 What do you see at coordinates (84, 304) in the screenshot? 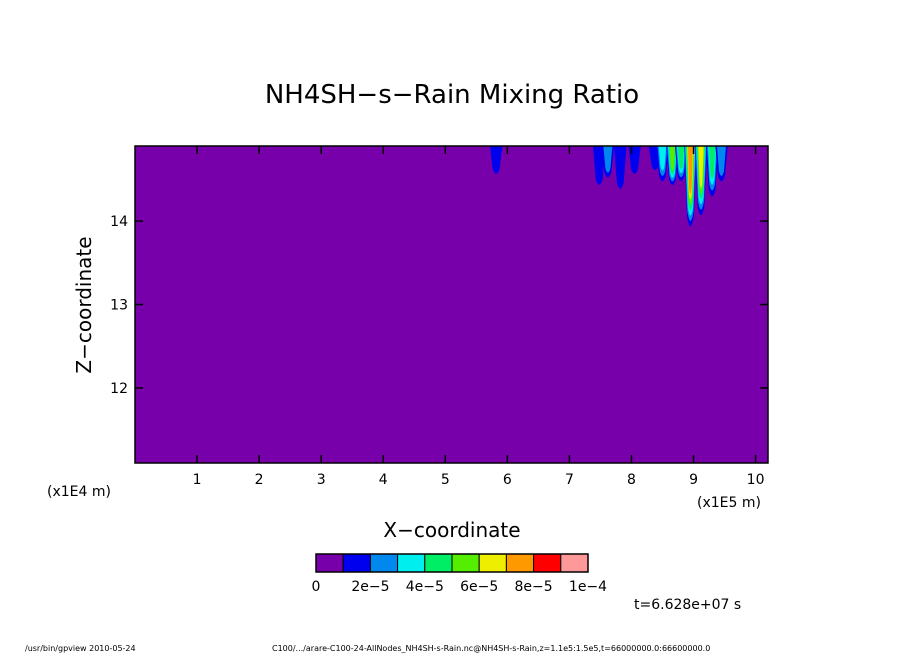
I see `y-axis-label: Z−coordinate` at bounding box center [84, 304].